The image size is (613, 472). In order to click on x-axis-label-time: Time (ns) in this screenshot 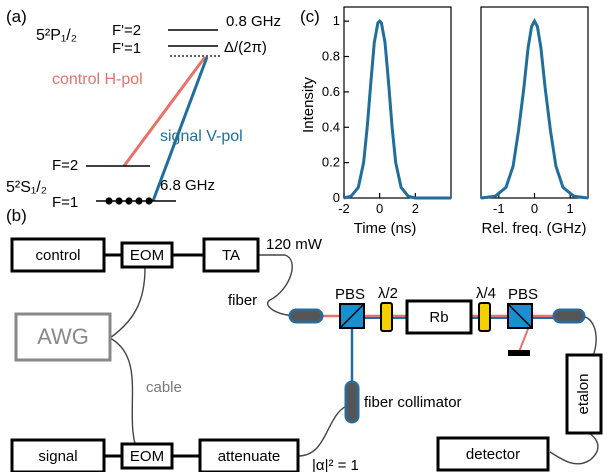, I will do `click(385, 228)`.